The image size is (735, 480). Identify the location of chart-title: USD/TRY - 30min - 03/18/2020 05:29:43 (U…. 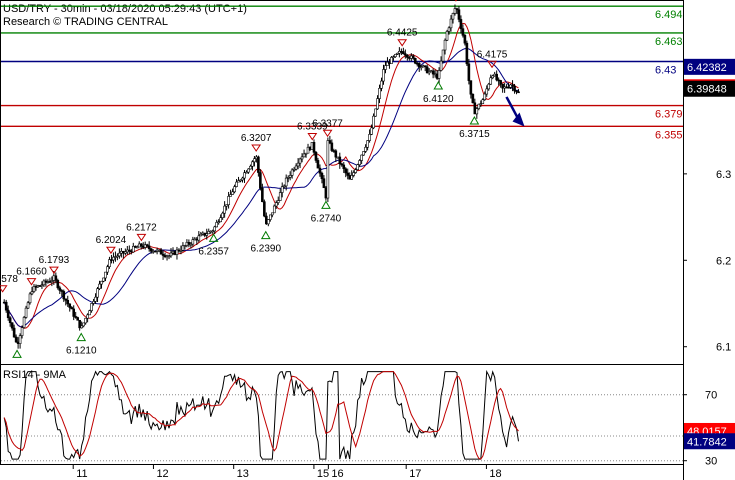
(125, 9).